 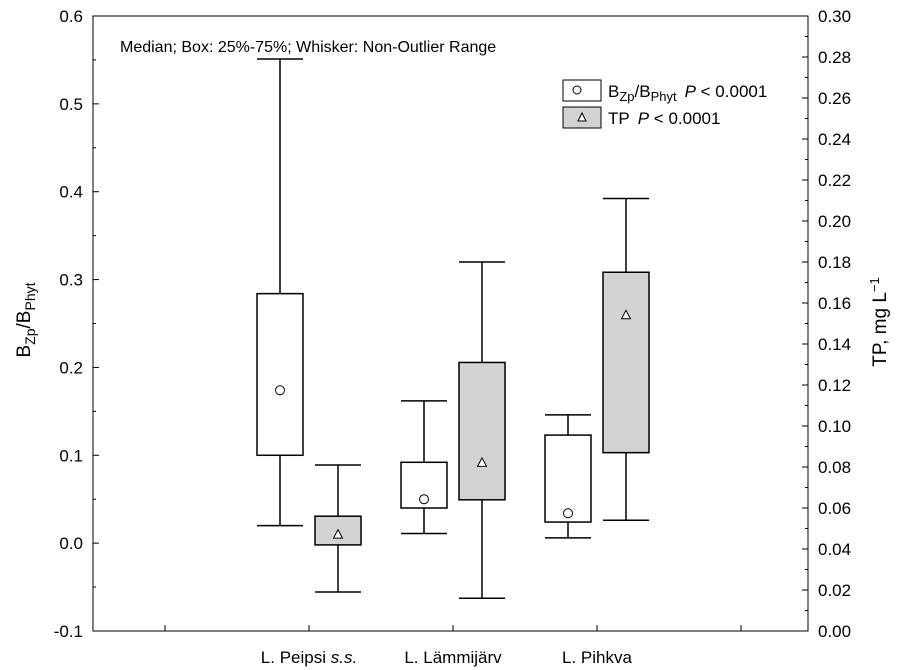 What do you see at coordinates (76, 324) in the screenshot?
I see `left-axis: -0.1 0.0 0.1 0.2 0.3 0.4 0.5 0.6` at bounding box center [76, 324].